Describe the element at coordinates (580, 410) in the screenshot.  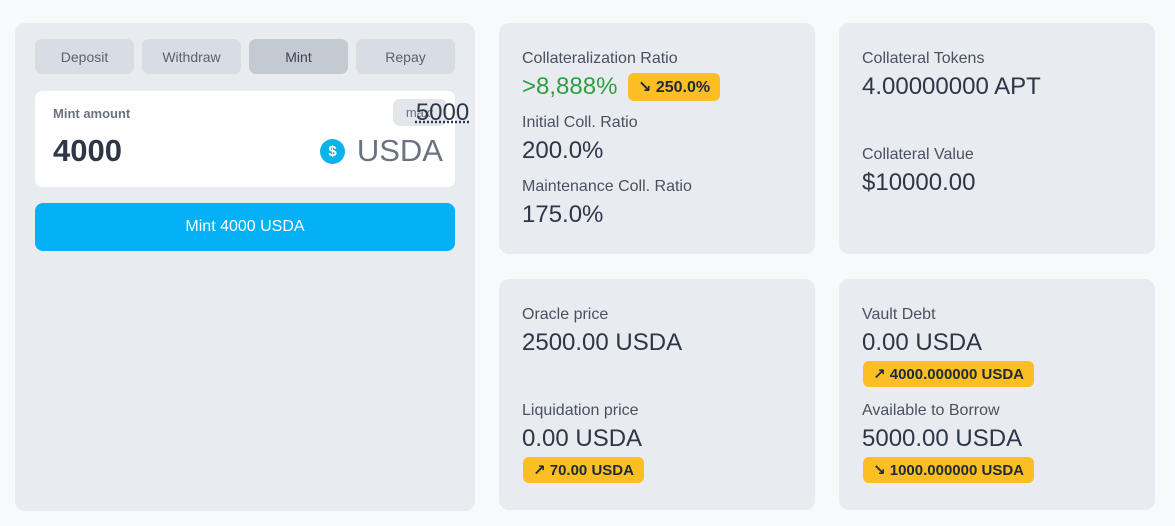
I see `liq-price-label: Liquidation price` at that location.